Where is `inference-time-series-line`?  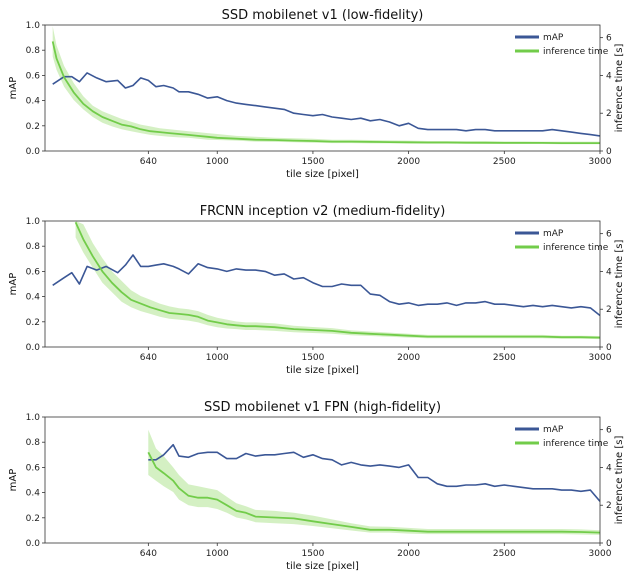
inference-time-series-line is located at coordinates (373, 492).